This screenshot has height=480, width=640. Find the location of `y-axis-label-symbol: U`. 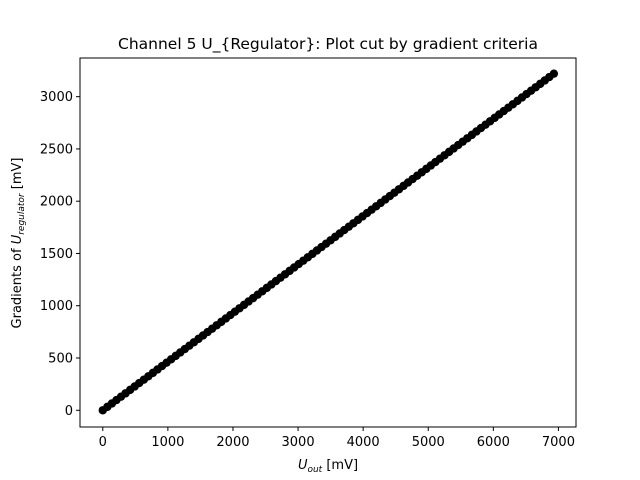

y-axis-label-symbol: U is located at coordinates (17, 239).